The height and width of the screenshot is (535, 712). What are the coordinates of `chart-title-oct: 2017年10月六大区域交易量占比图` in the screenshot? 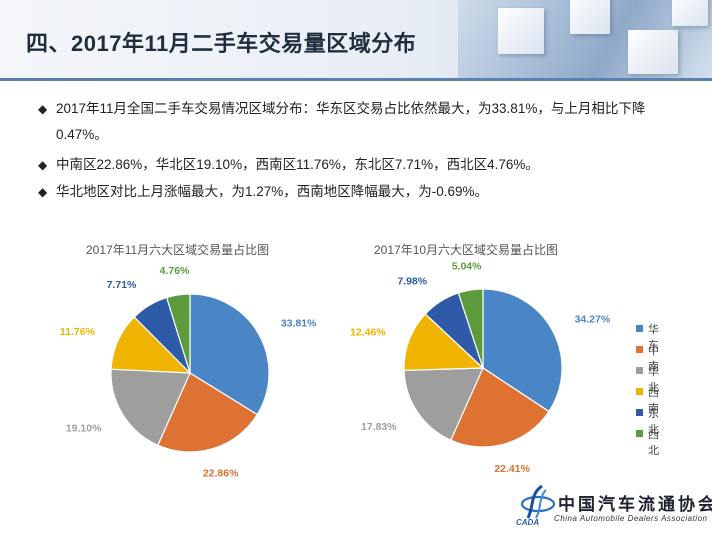 It's located at (466, 250).